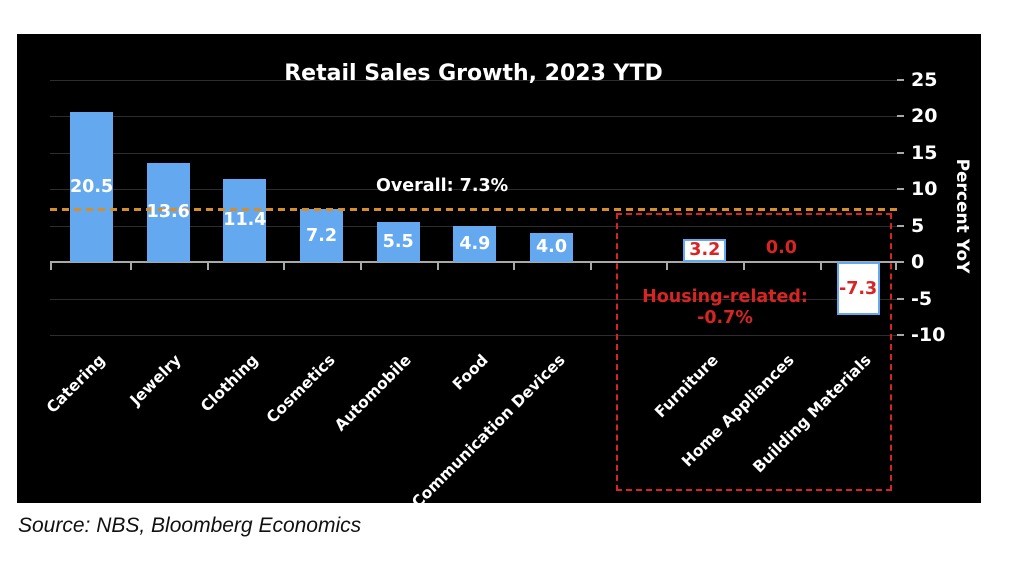 The image size is (1024, 563). I want to click on category-label-jewelry: Jewelry, so click(155, 380).